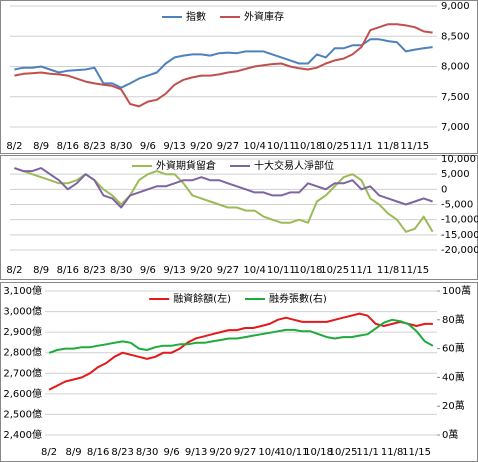  What do you see at coordinates (202, 298) in the screenshot?
I see `legend-label: 融資餘額(左)` at bounding box center [202, 298].